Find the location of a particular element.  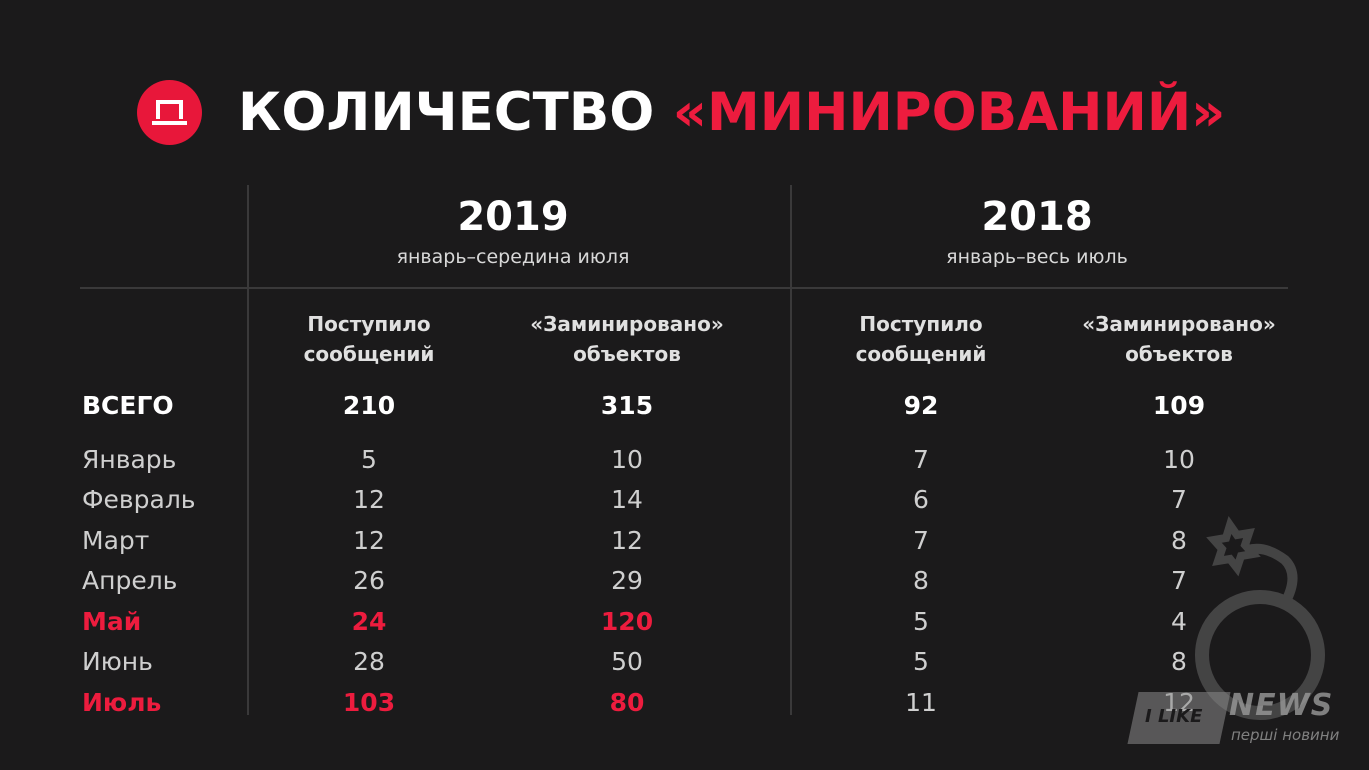

divider-vertical-middle is located at coordinates (791, 450).